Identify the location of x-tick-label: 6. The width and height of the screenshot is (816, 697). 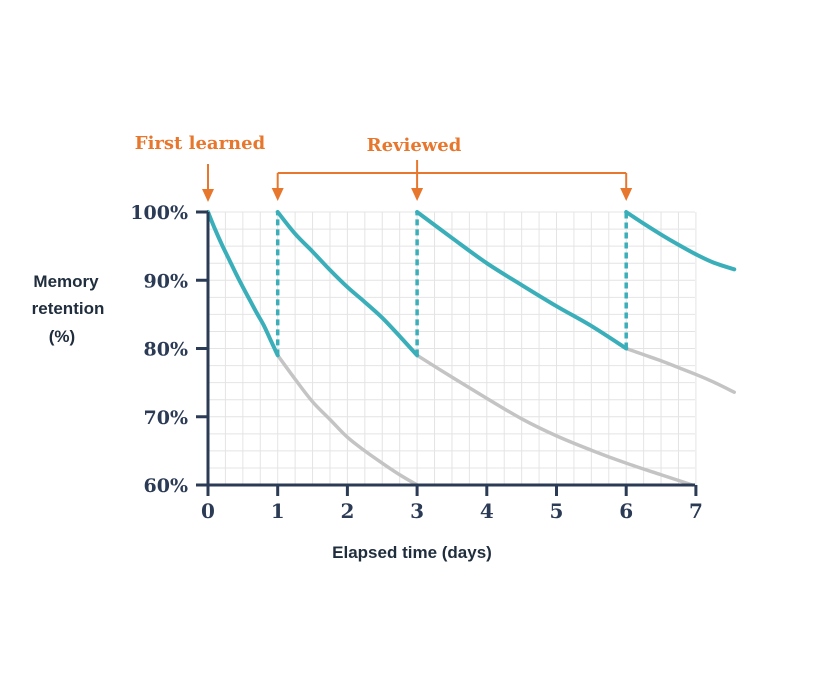
(626, 511).